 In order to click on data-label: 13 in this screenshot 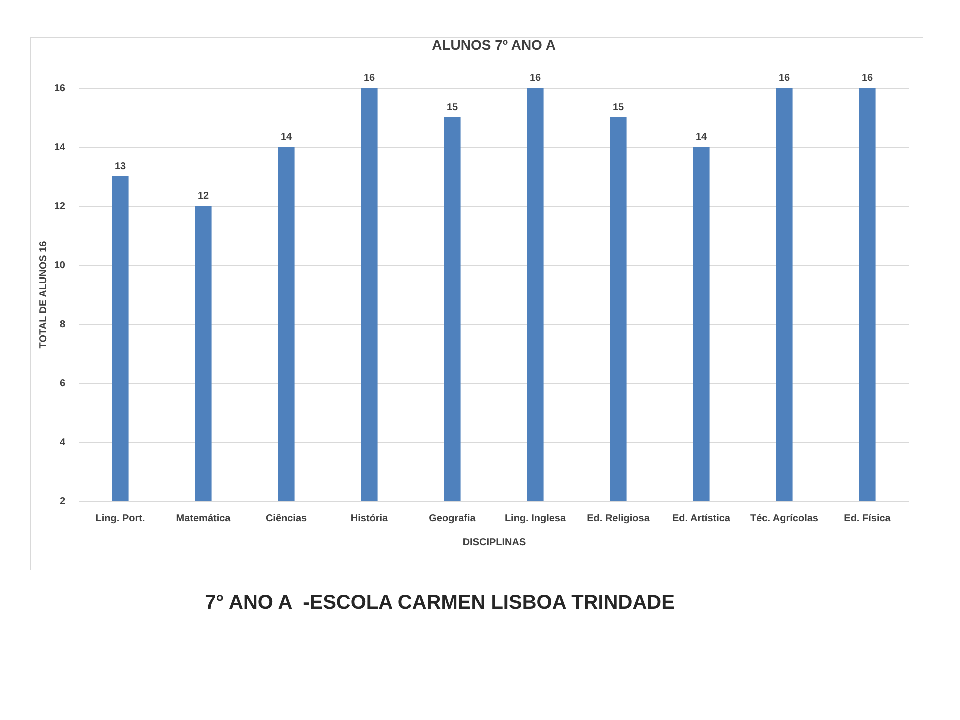, I will do `click(120, 167)`.